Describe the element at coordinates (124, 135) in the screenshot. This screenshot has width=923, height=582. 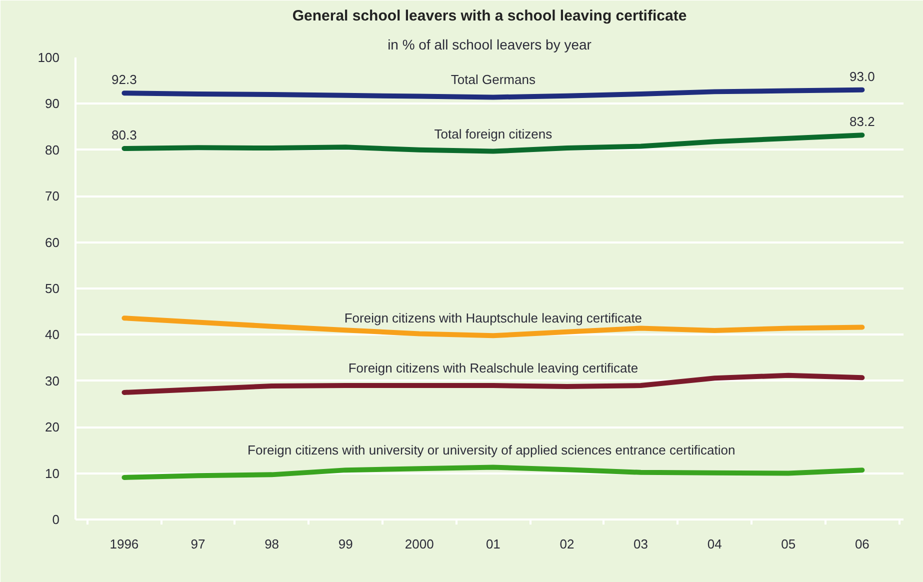
I see `data-label: 80.3` at that location.